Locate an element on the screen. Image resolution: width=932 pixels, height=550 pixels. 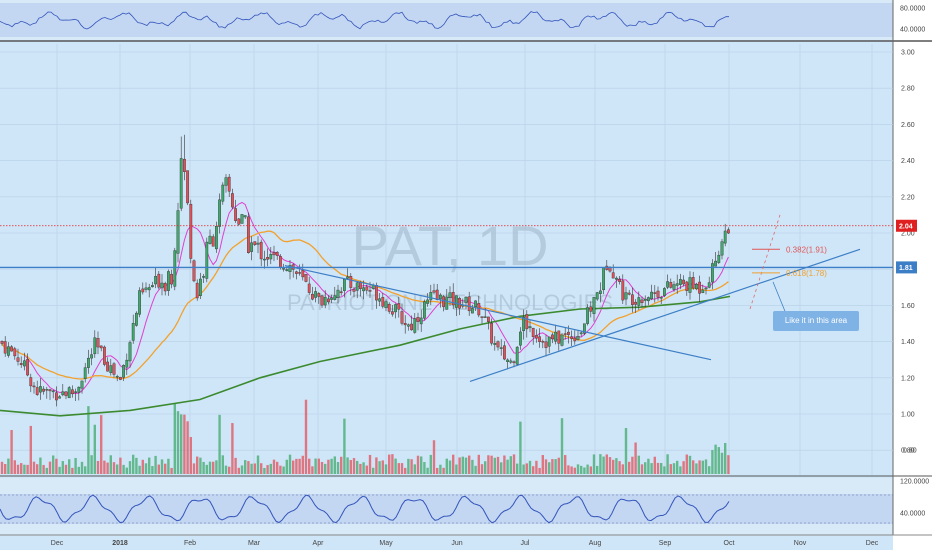
time-tick-label: Nov is located at coordinates (800, 543).